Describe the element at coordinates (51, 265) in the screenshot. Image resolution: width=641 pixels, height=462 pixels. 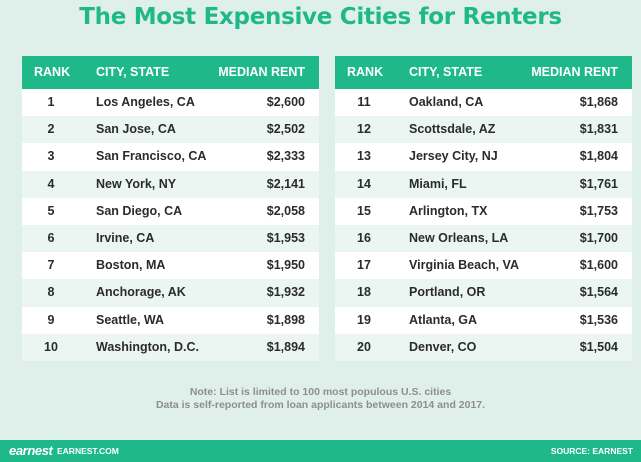
I see `rank-cell: 7` at that location.